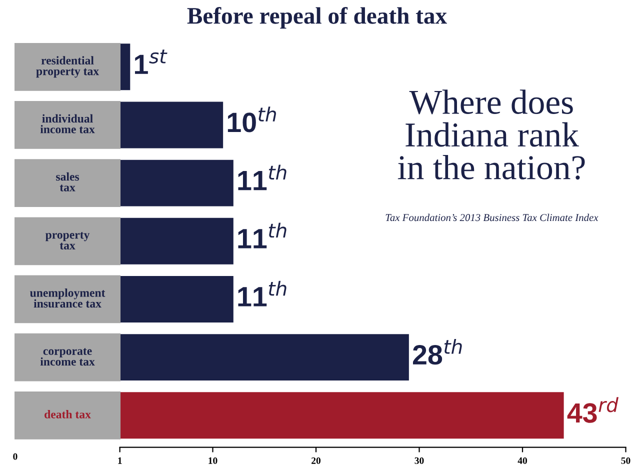 This screenshot has height=466, width=634. What do you see at coordinates (125, 67) in the screenshot?
I see `bar` at bounding box center [125, 67].